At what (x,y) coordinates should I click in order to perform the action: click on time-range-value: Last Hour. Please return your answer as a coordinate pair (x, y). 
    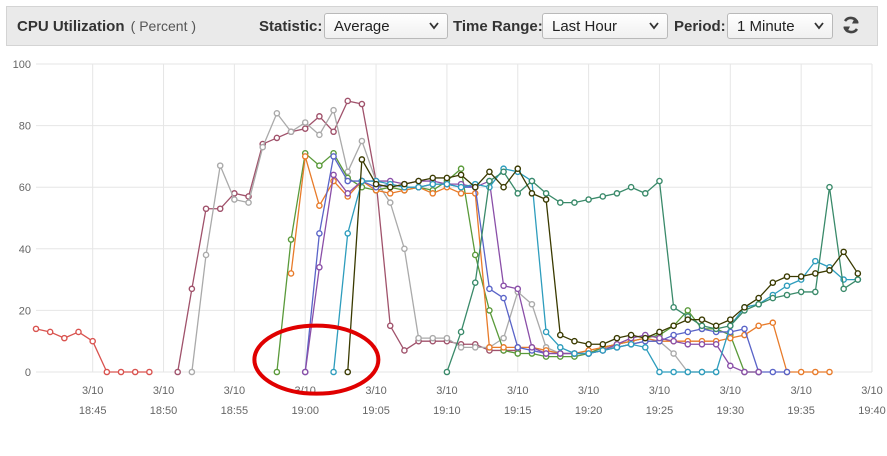
    Looking at the image, I should click on (585, 26).